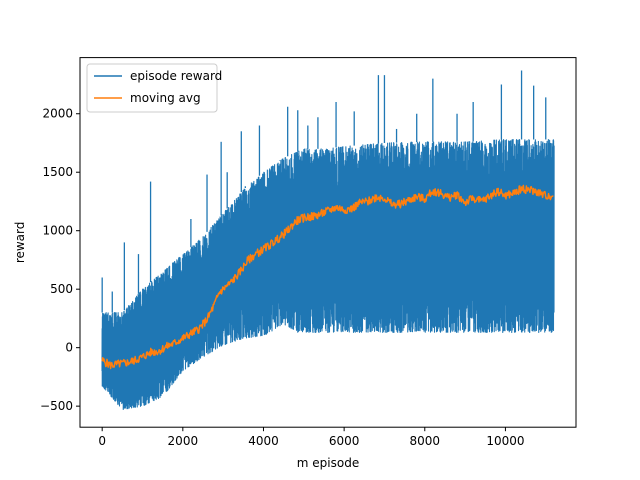 This screenshot has height=480, width=640. What do you see at coordinates (263, 441) in the screenshot?
I see `x-tick-label: 4000` at bounding box center [263, 441].